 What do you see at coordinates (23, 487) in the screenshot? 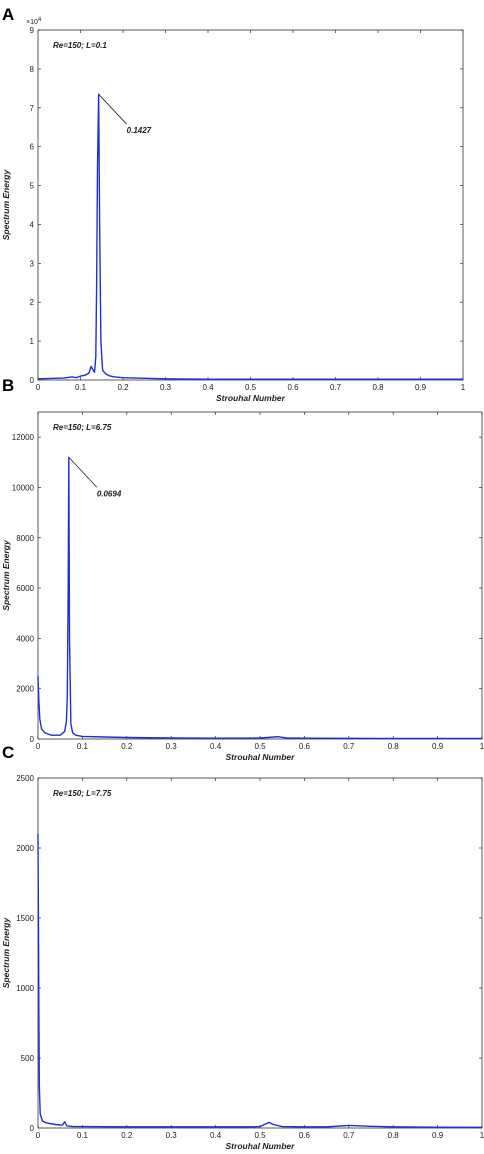
I see `y-tick-label: 10000` at bounding box center [23, 487].